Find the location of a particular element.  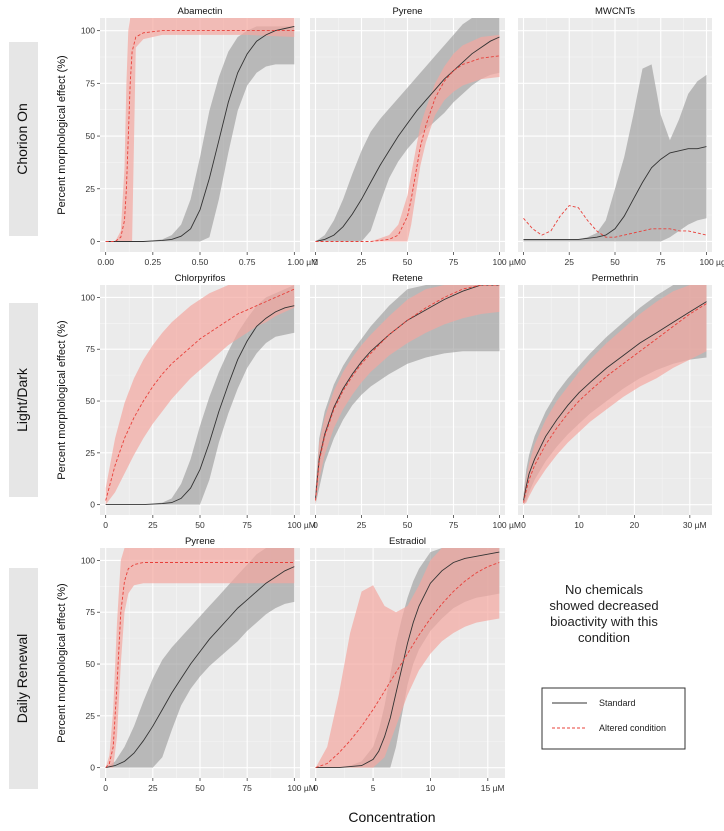

x-tick-label: 0.50 is located at coordinates (200, 262).